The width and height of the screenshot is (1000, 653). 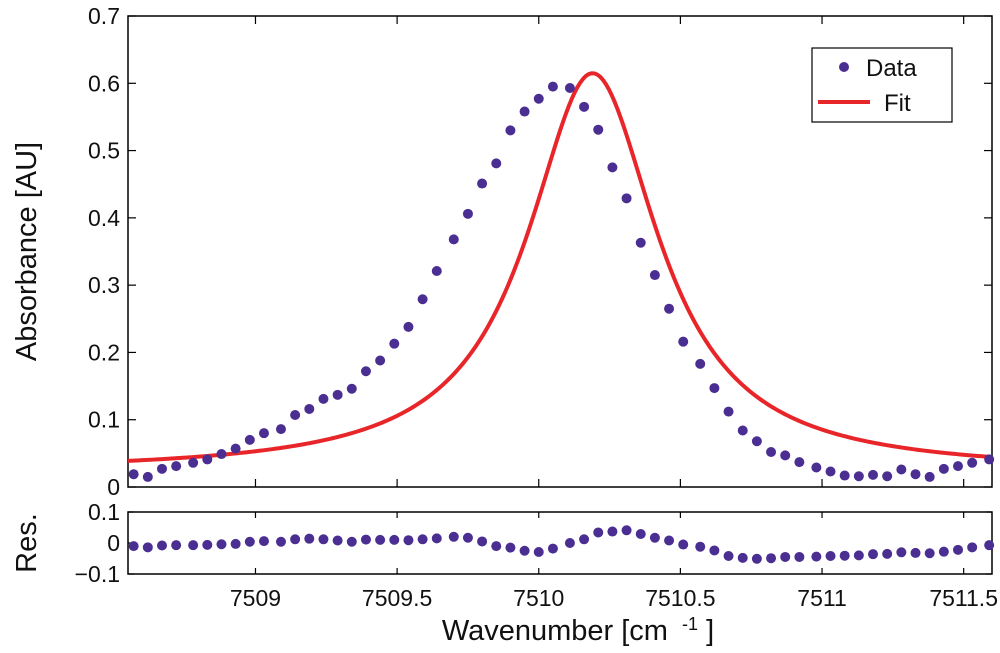 I want to click on legend-data-label: Data, so click(x=891, y=68).